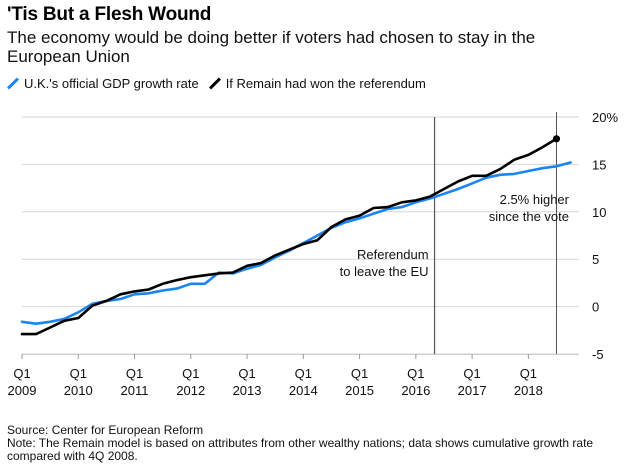 The image size is (628, 474). I want to click on annotation-higher-2: since the vote, so click(529, 216).